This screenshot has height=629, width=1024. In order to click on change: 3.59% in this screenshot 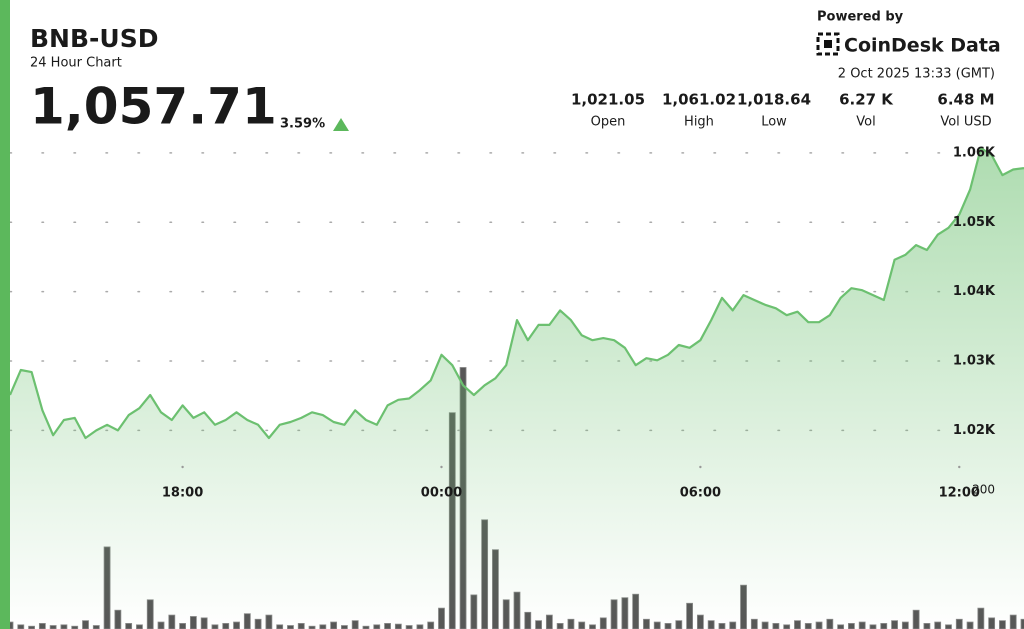, I will do `click(302, 124)`.